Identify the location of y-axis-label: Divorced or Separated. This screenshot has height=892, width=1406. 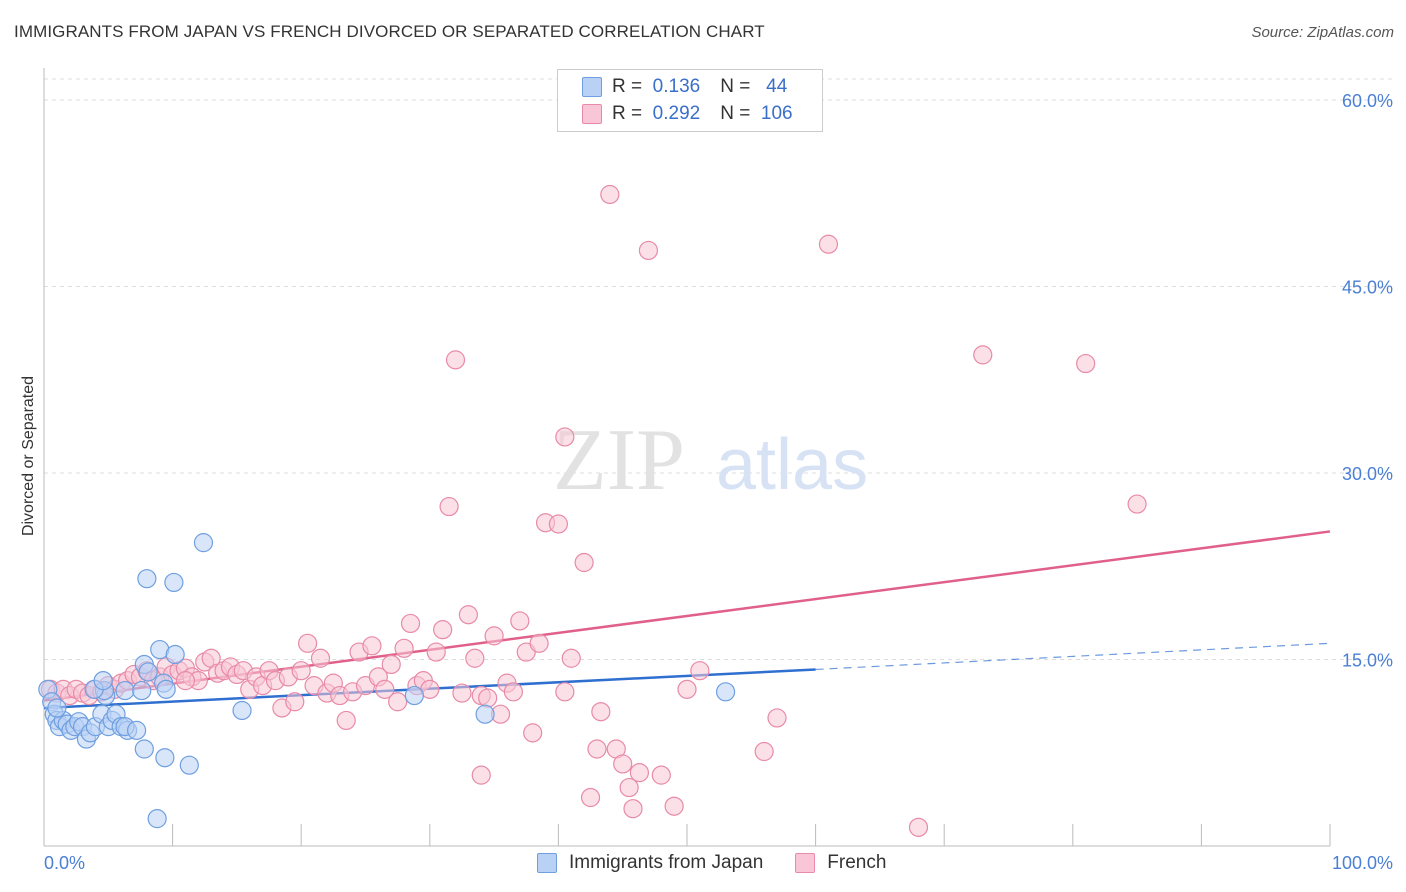
(28, 456).